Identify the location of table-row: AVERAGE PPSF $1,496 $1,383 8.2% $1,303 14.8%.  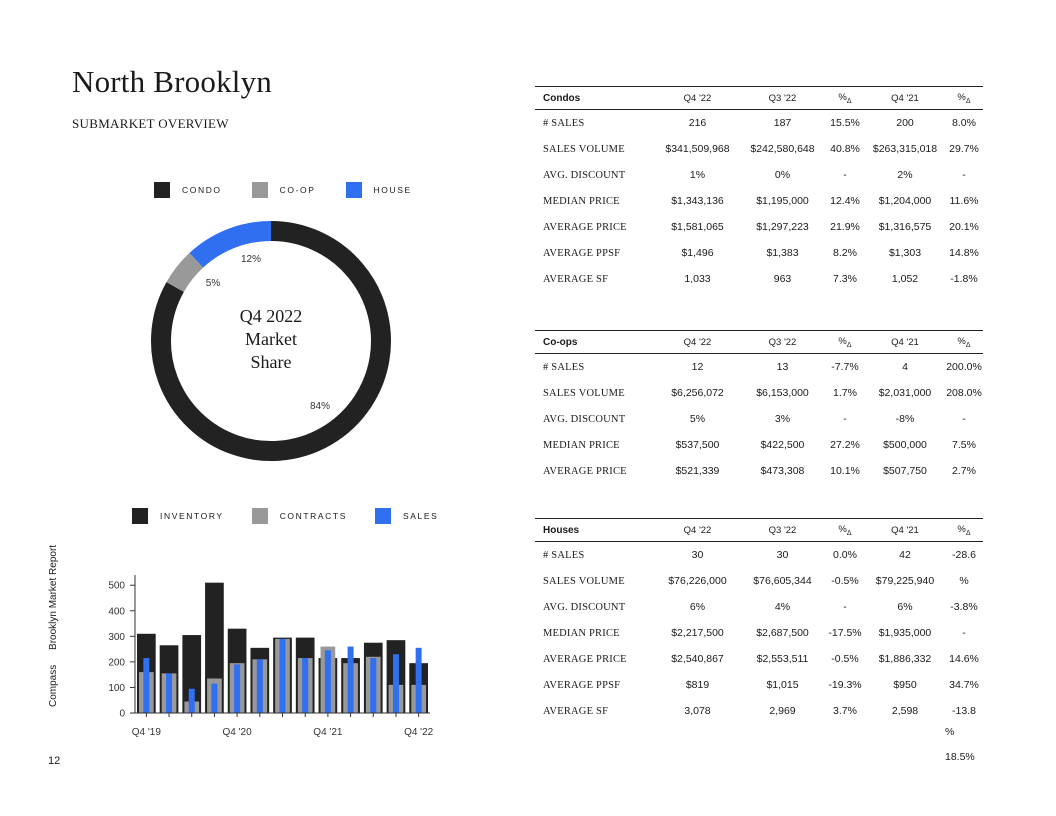
(759, 253).